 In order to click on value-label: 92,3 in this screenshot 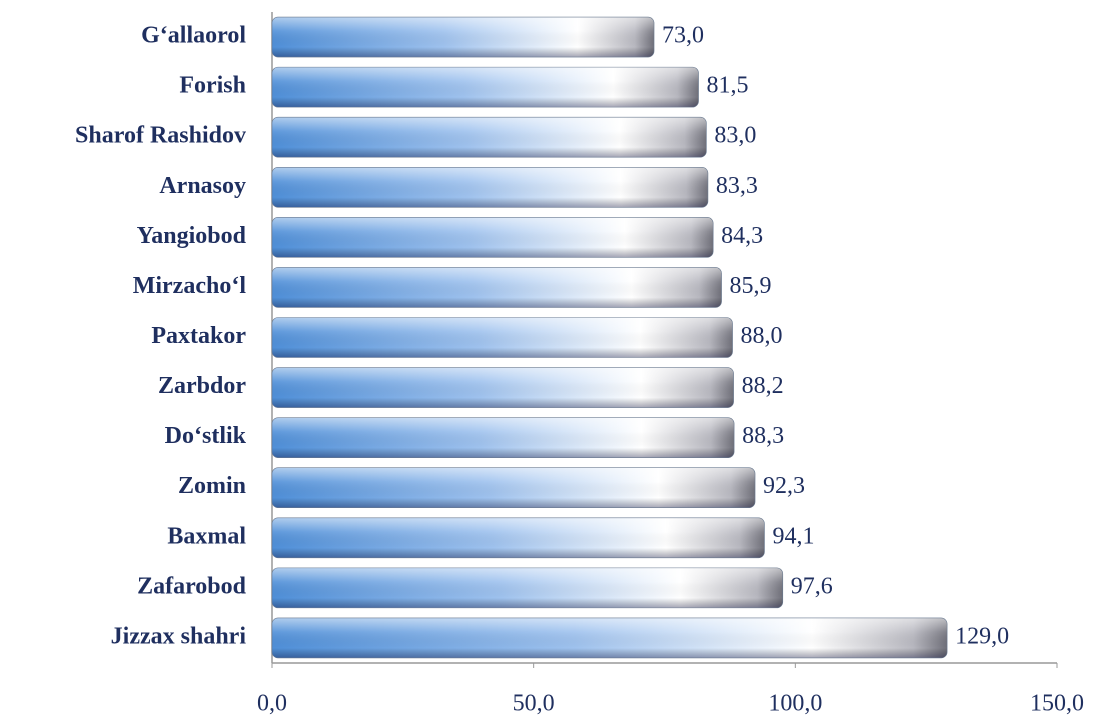, I will do `click(784, 486)`.